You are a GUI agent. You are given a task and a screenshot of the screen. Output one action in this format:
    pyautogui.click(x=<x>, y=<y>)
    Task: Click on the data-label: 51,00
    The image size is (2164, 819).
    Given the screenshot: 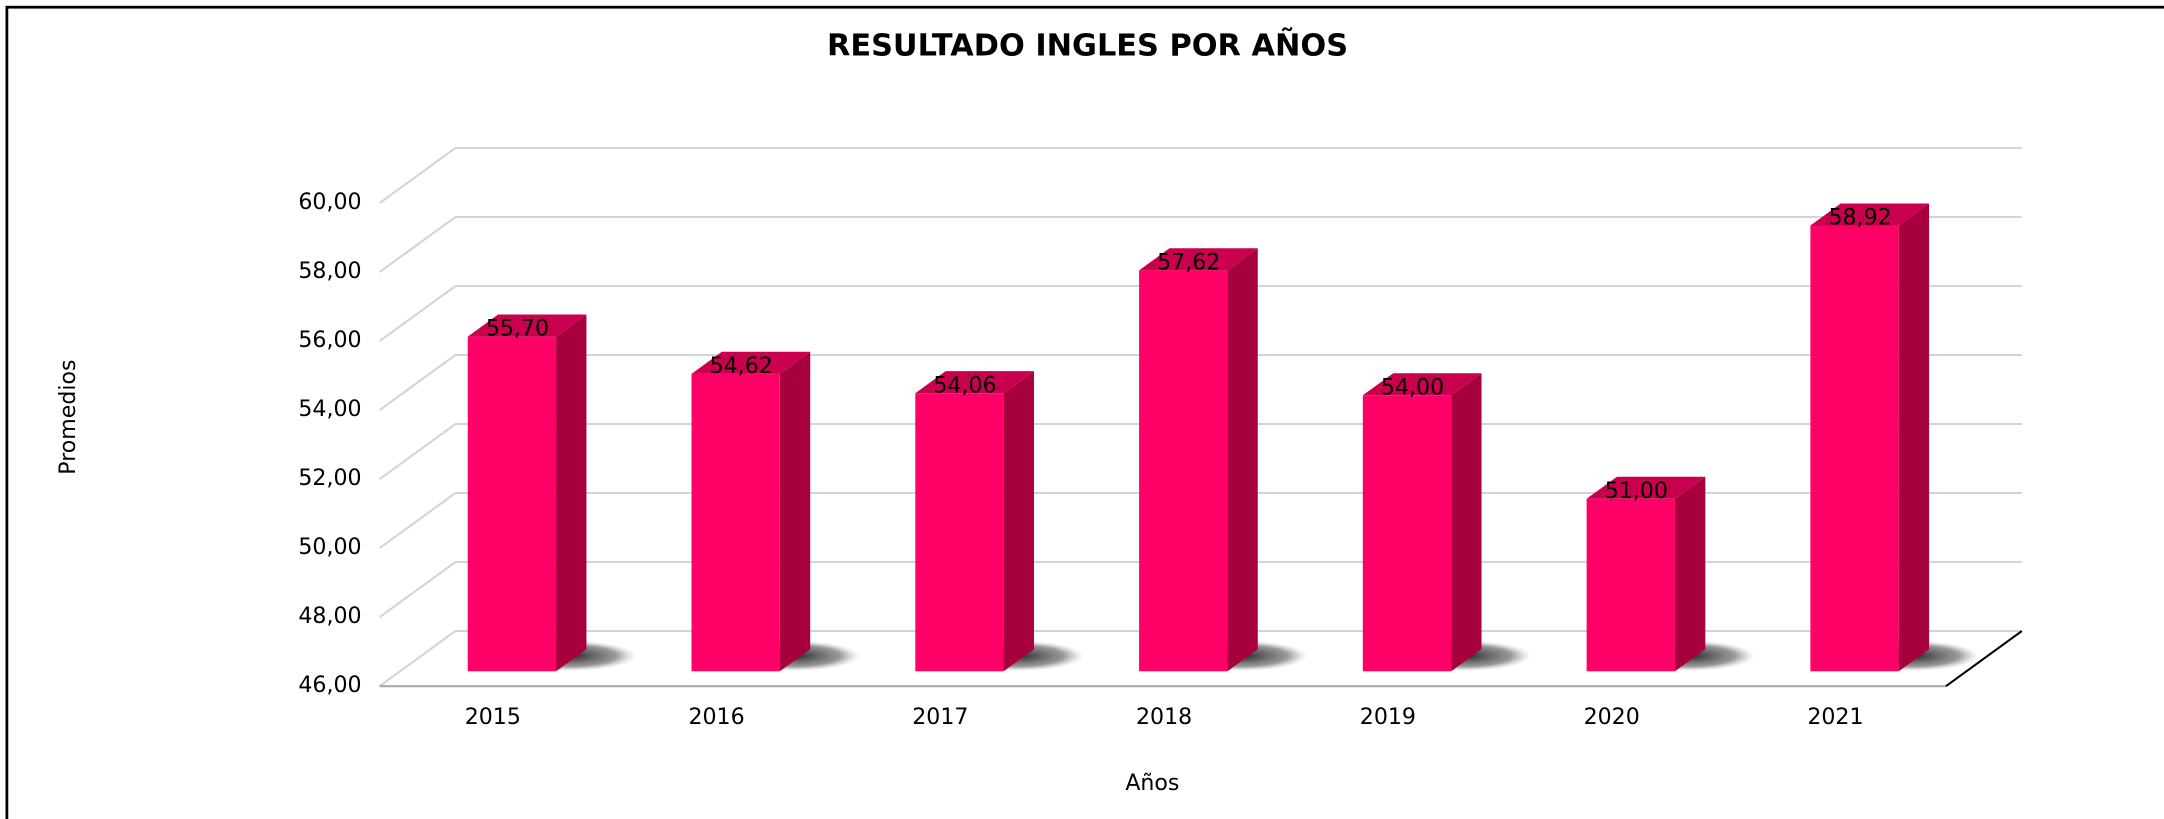 What is the action you would take?
    pyautogui.click(x=1636, y=491)
    